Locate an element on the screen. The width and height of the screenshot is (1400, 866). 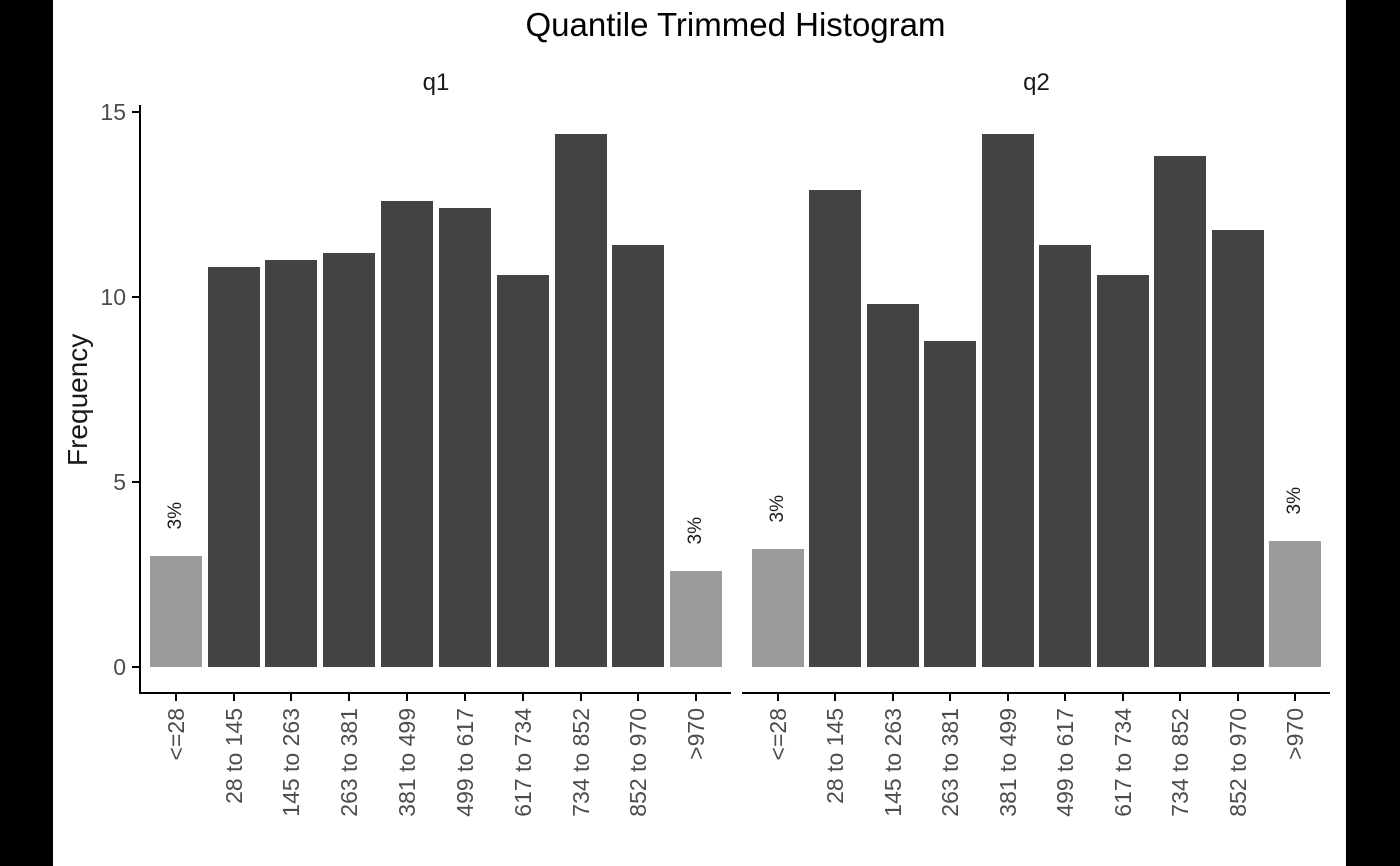
y-tick-label: 10 is located at coordinates (113, 297).